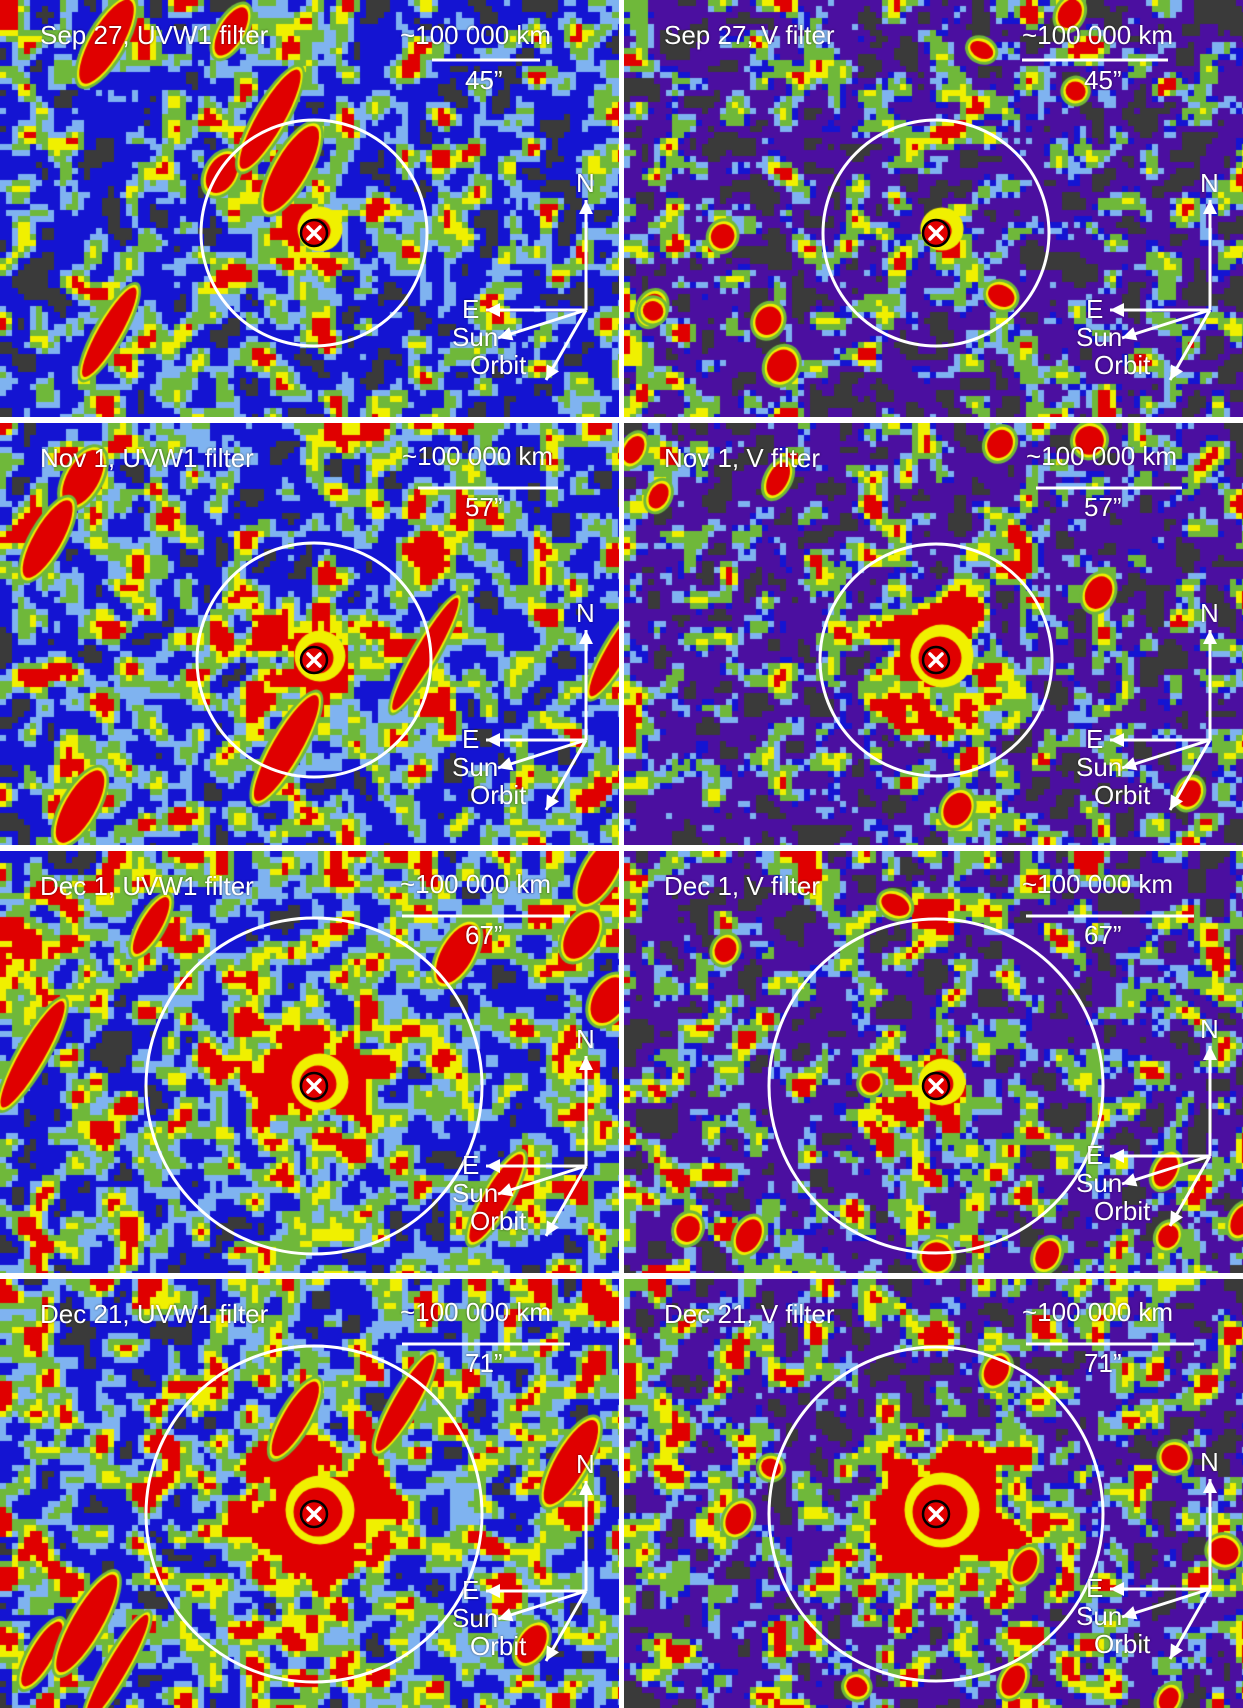 The height and width of the screenshot is (1708, 1243). Describe the element at coordinates (749, 35) in the screenshot. I see `panel-title: Sep 27, V filter` at that location.